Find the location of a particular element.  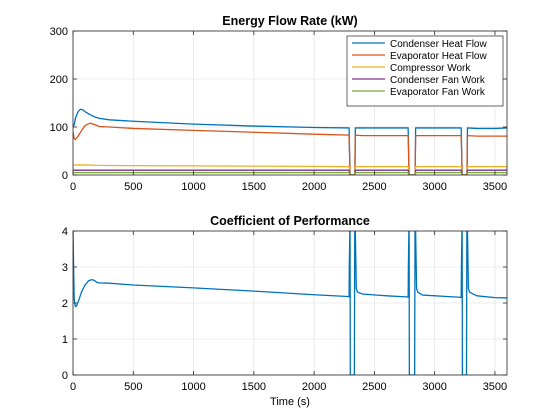

energy-legend-entry-1: Evaporator Heat Flow is located at coordinates (438, 56).